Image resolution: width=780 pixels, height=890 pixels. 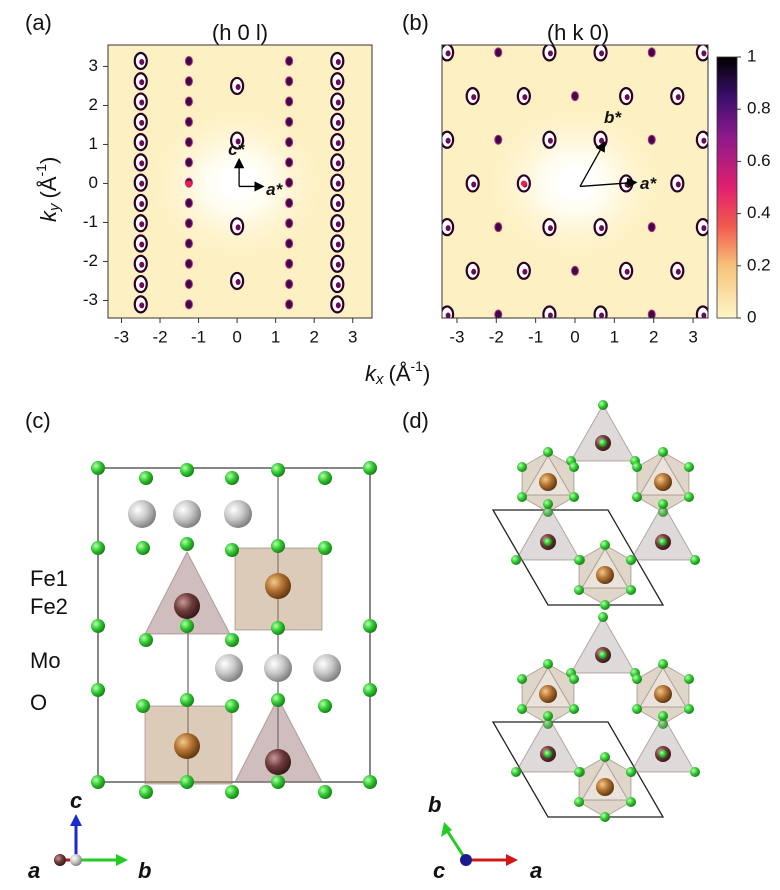 What do you see at coordinates (159, 336) in the screenshot?
I see `x-tick-label: -2` at bounding box center [159, 336].